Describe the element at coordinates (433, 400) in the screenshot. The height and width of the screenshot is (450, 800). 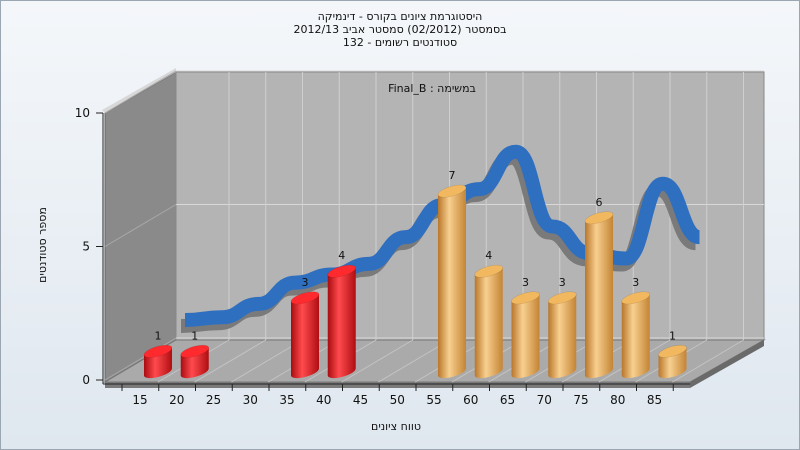
I see `x-tick-label: 55` at that location.